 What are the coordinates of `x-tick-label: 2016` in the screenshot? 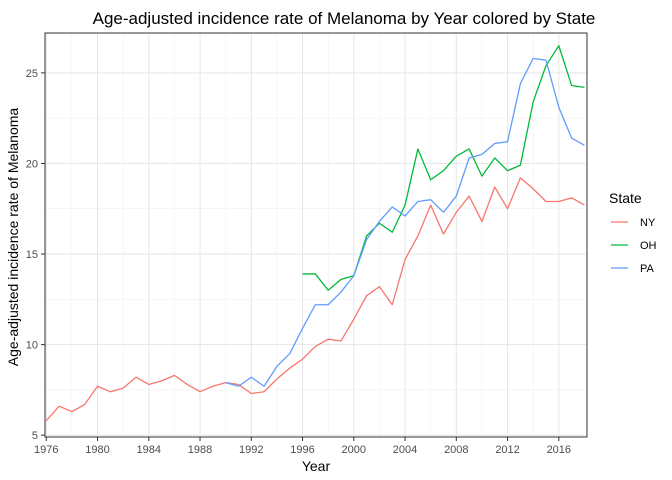 It's located at (559, 450).